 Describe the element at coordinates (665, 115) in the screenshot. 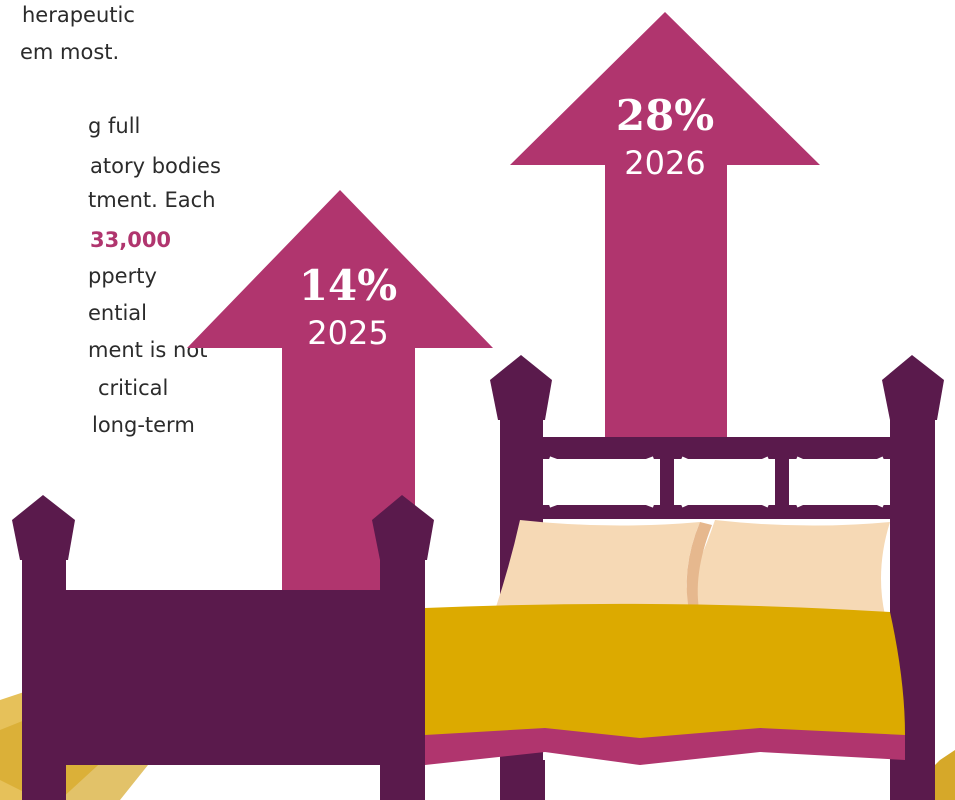

I see `stat-value: 28%` at that location.